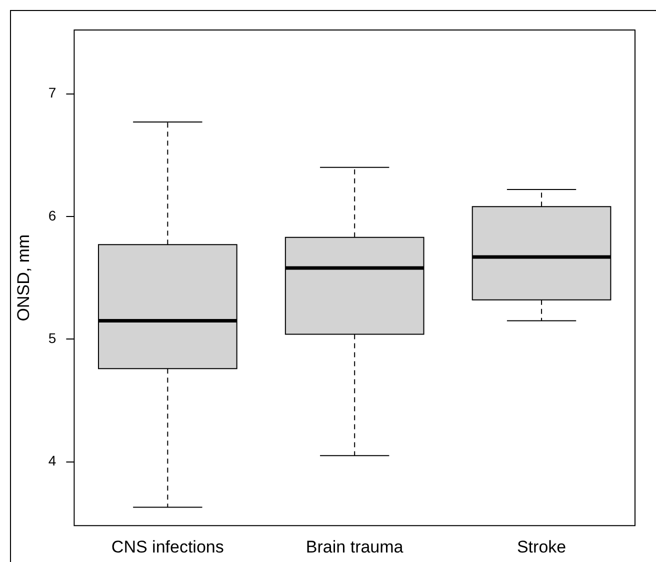 This screenshot has width=656, height=562. I want to click on y-axis-title: ONSD, mm, so click(23, 278).